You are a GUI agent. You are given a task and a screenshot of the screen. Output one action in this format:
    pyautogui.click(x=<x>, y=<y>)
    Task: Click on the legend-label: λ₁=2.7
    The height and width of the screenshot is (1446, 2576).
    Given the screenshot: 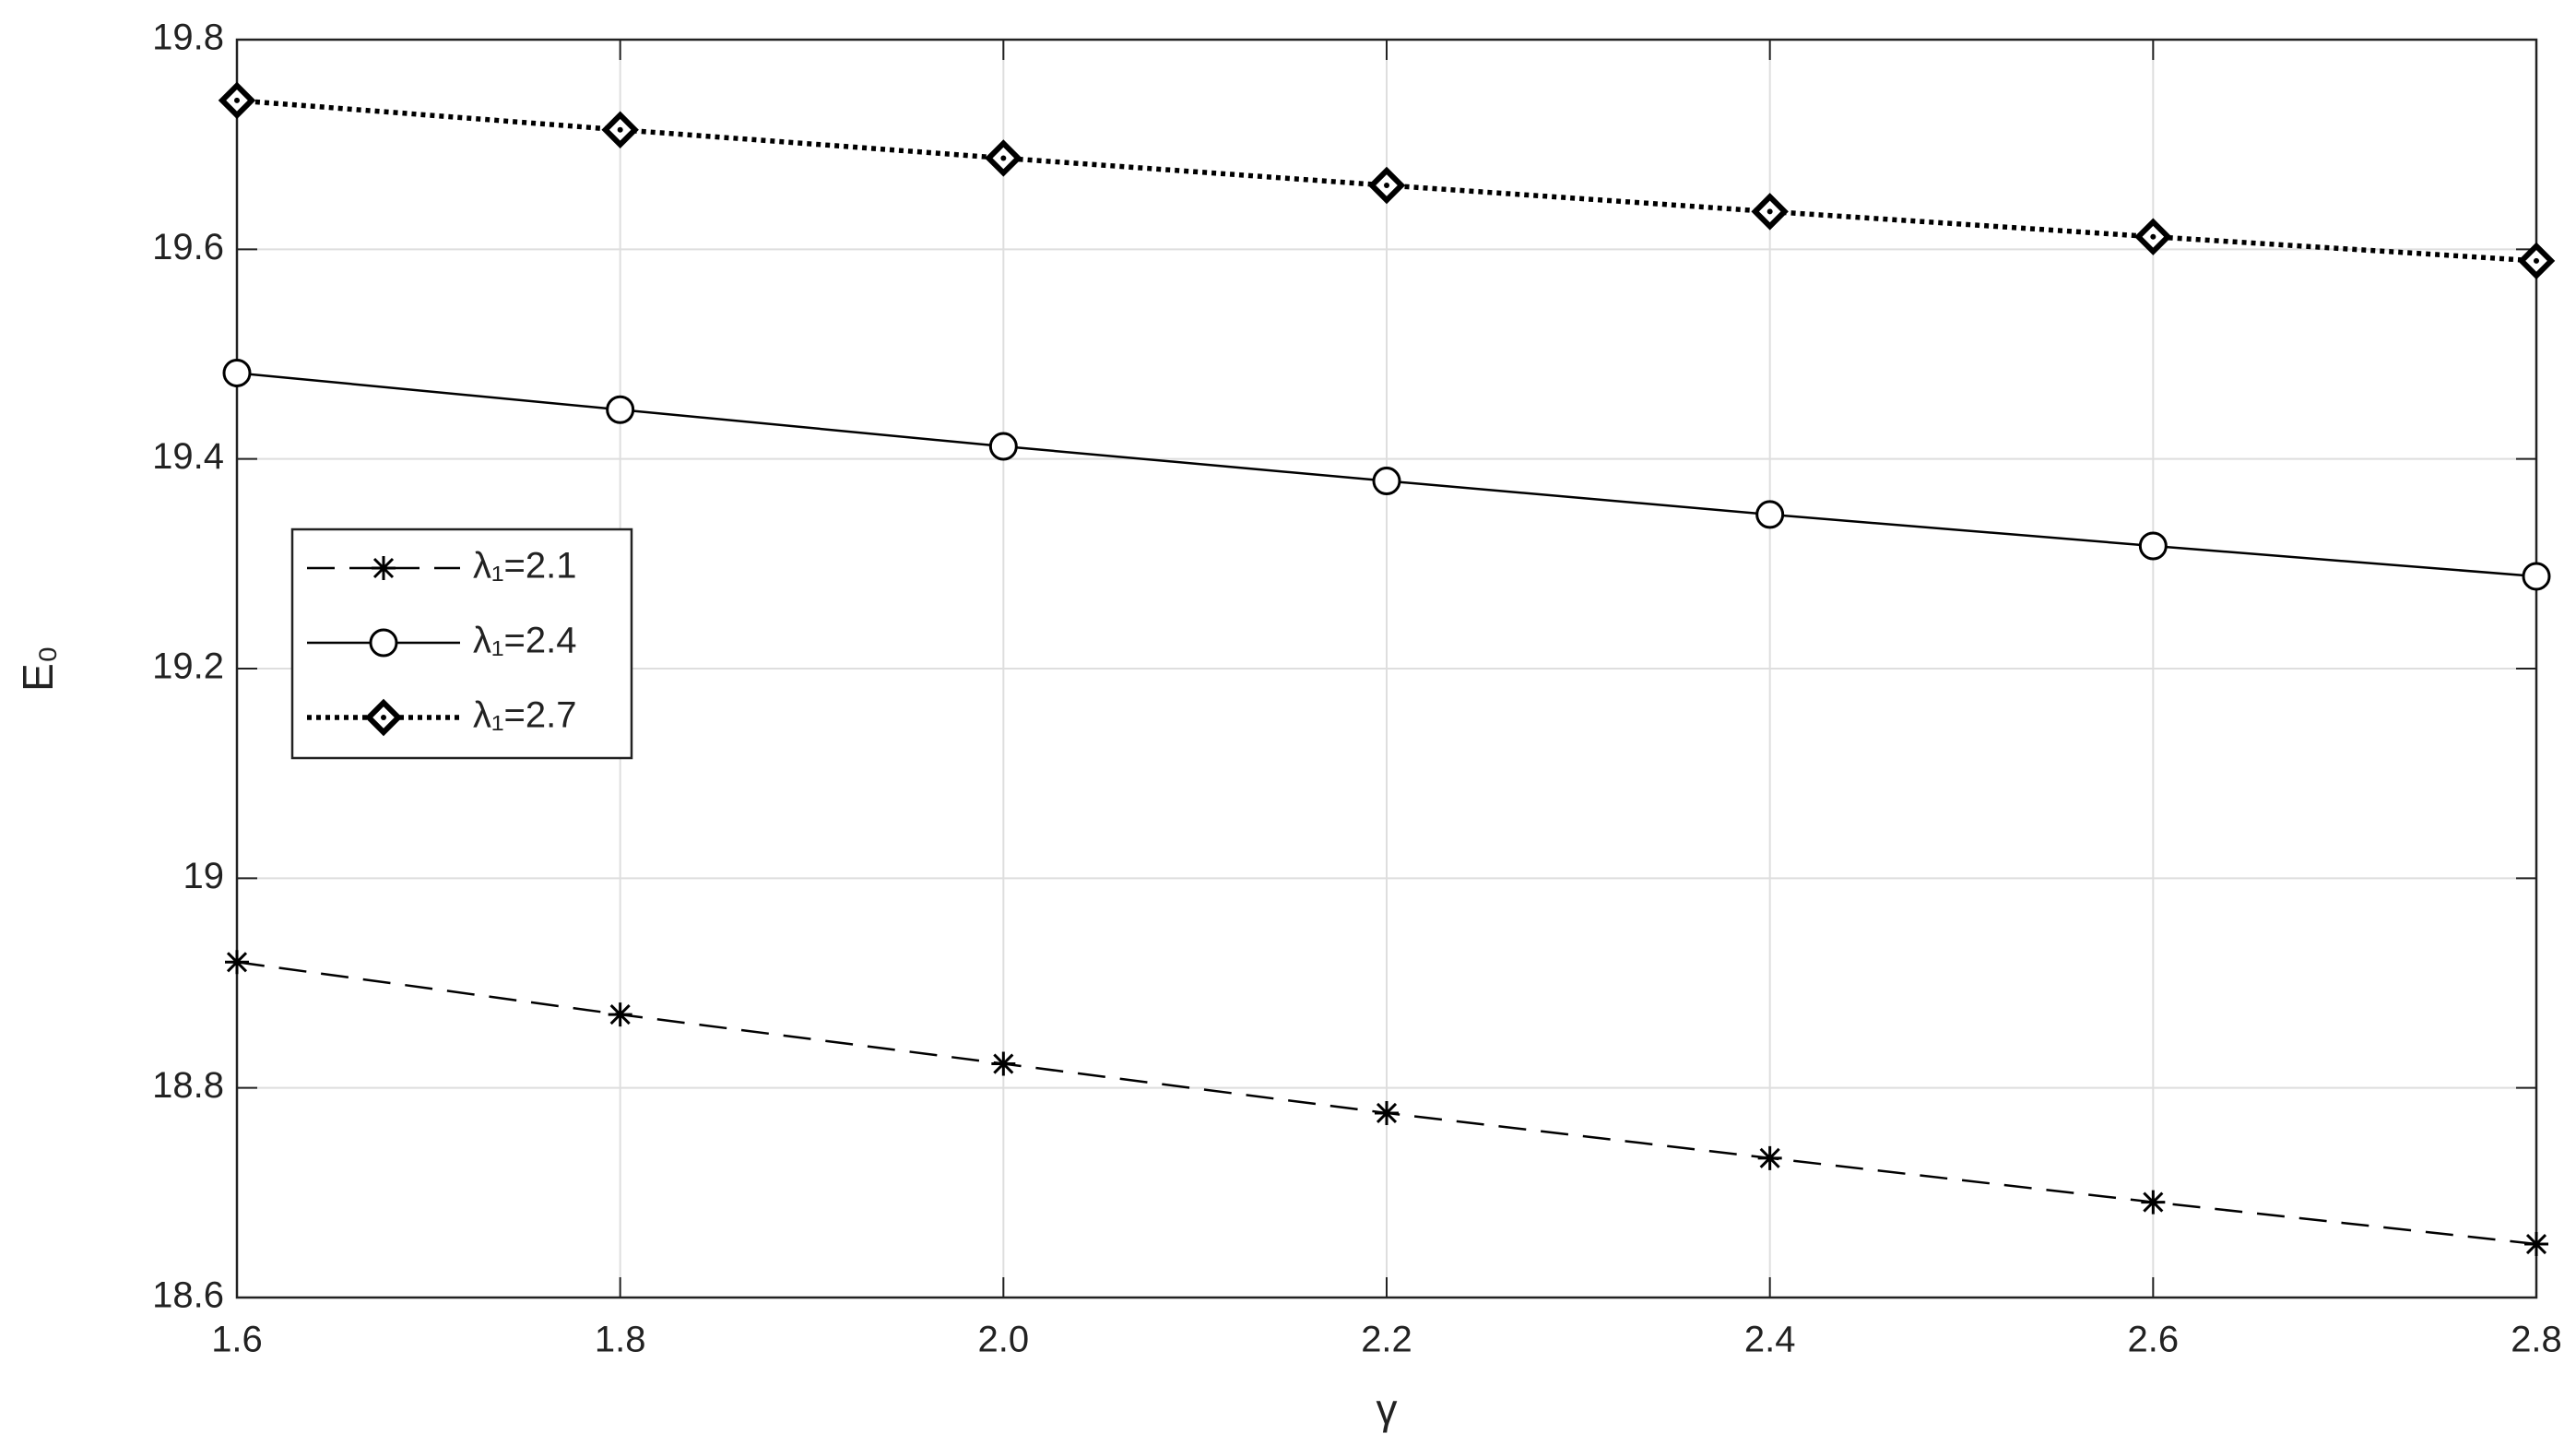 What is the action you would take?
    pyautogui.click(x=524, y=715)
    